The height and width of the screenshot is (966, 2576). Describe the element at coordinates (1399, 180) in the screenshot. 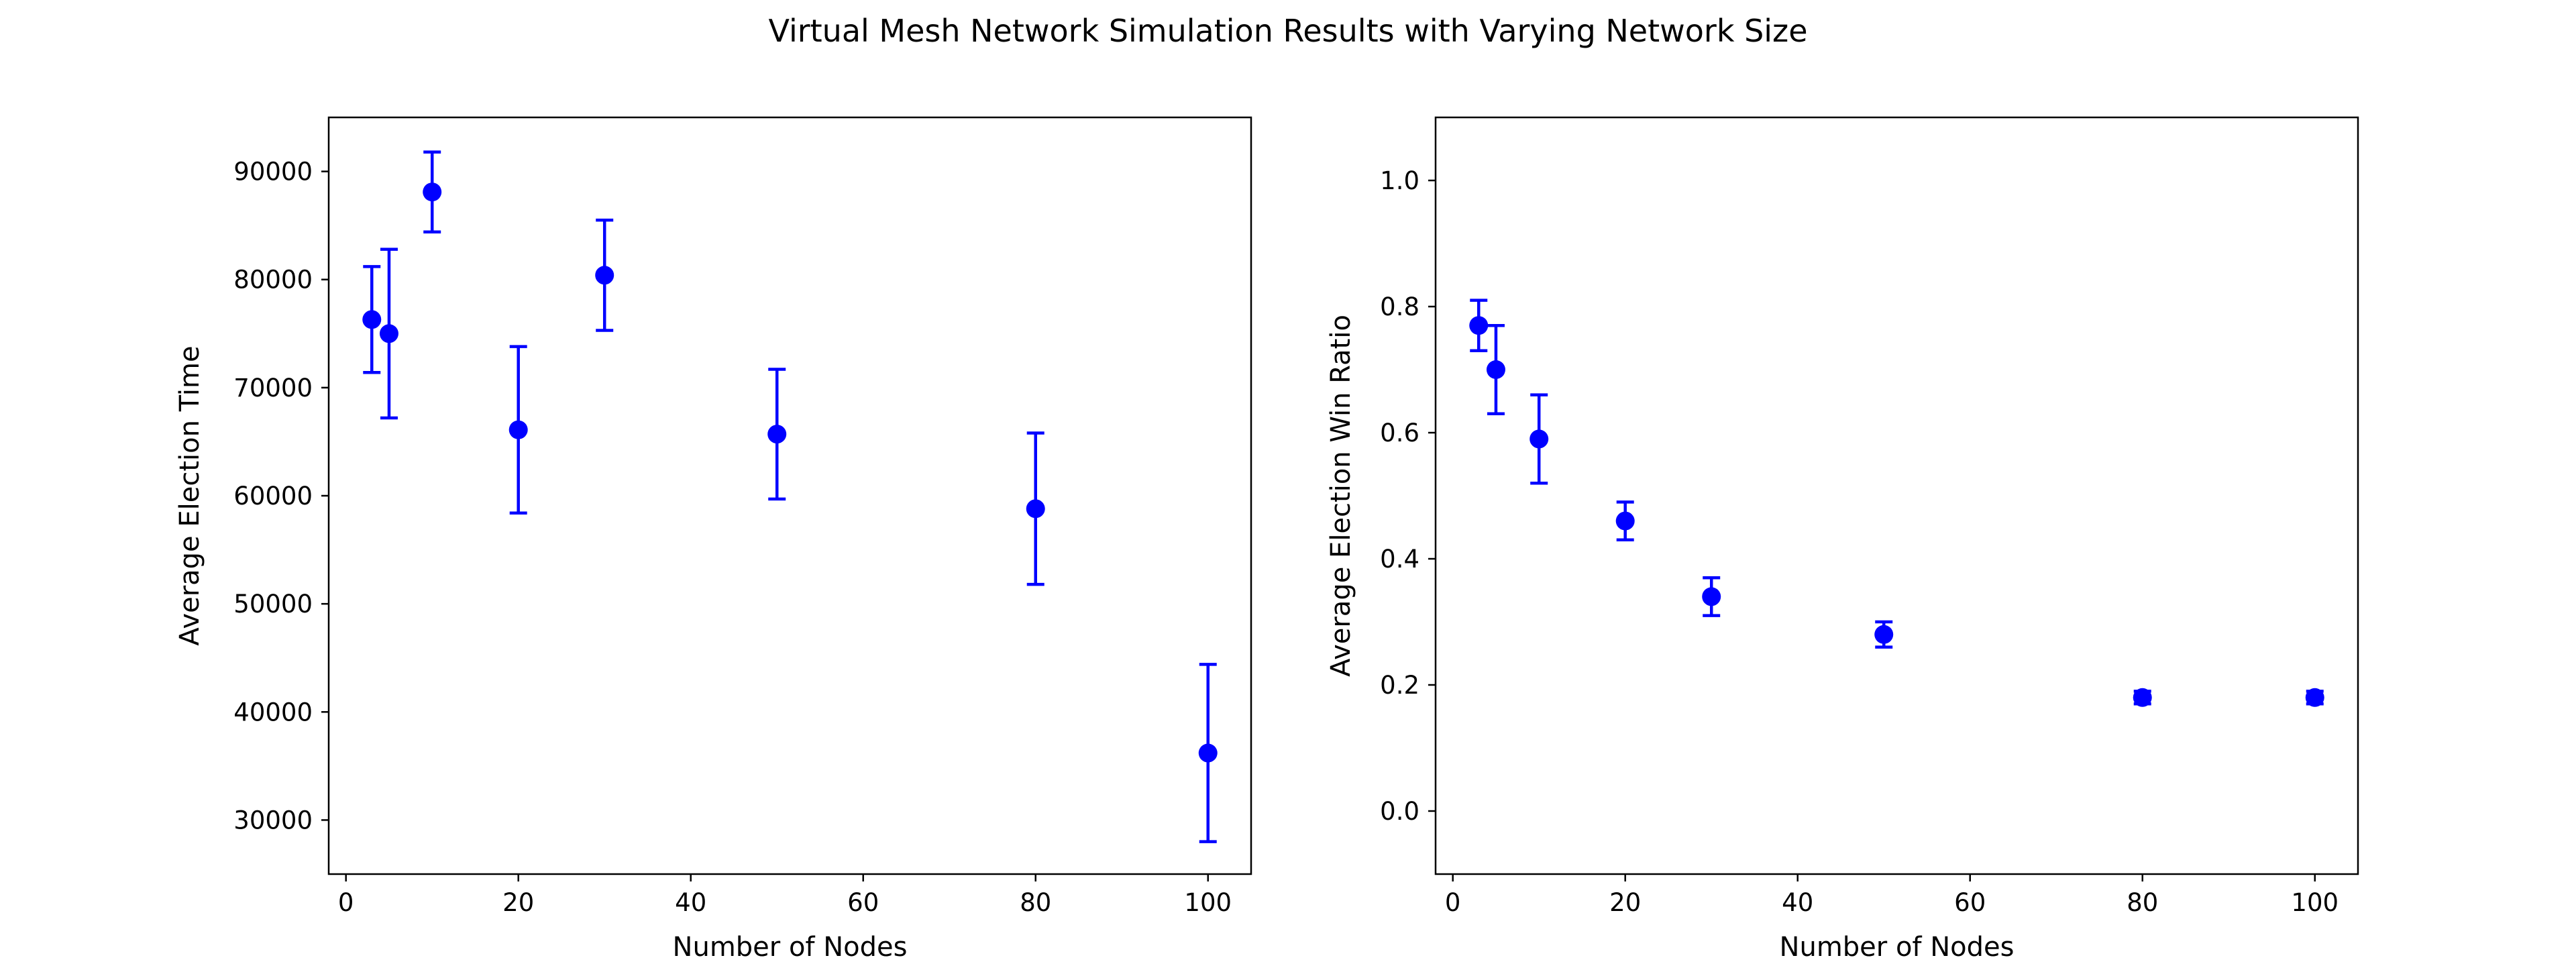

I see `y-tick-label: 1.0` at that location.